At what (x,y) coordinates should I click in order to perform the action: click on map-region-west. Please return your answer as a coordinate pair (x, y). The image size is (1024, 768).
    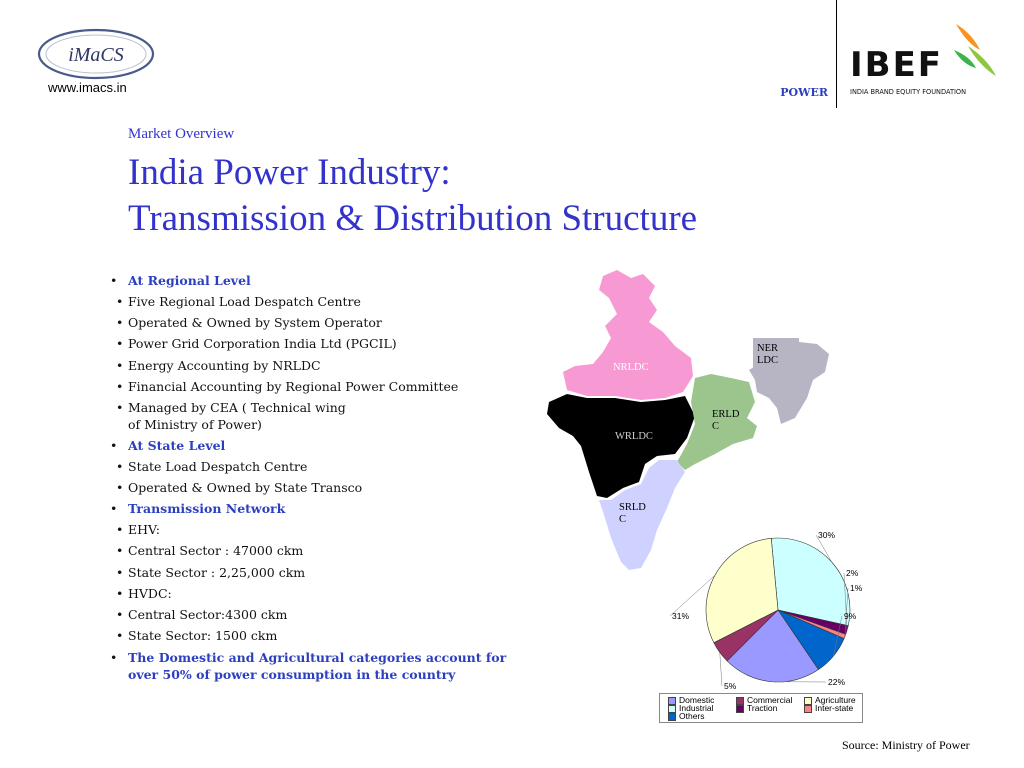
    Looking at the image, I should click on (621, 446).